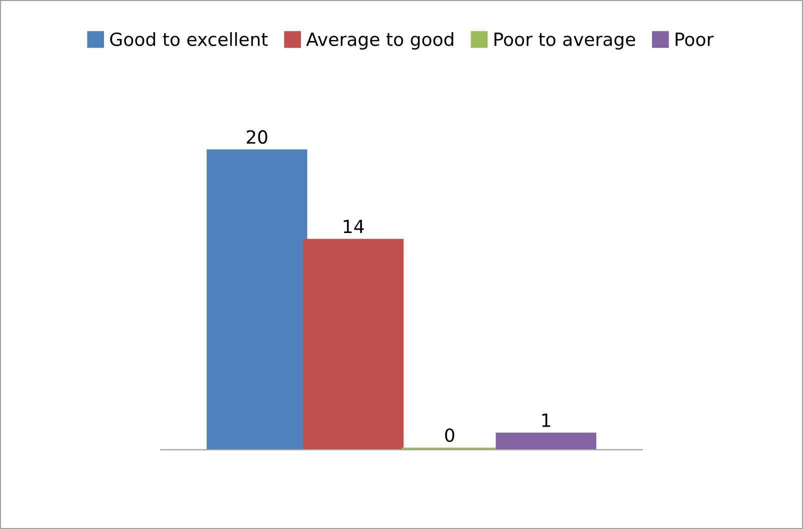 The image size is (803, 529). What do you see at coordinates (565, 41) in the screenshot?
I see `legend-label: Poor to average` at bounding box center [565, 41].